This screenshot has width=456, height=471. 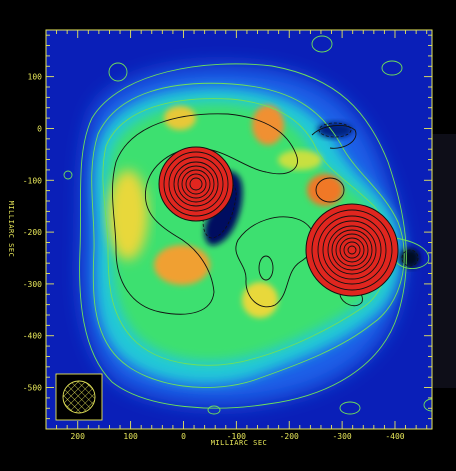 What do you see at coordinates (32, 180) in the screenshot?
I see `y-tick-label: -100` at bounding box center [32, 180].